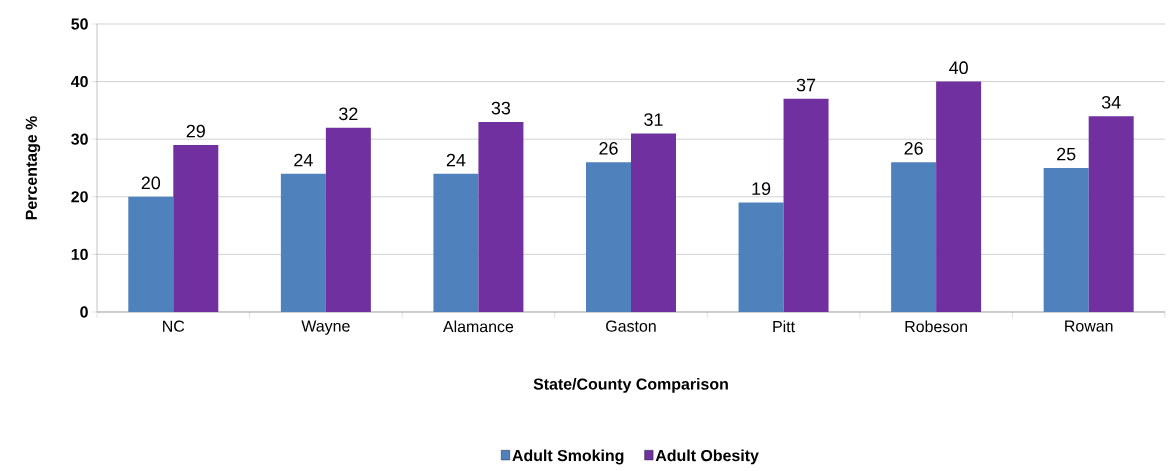  What do you see at coordinates (79, 24) in the screenshot?
I see `y-tick-label: 50` at bounding box center [79, 24].